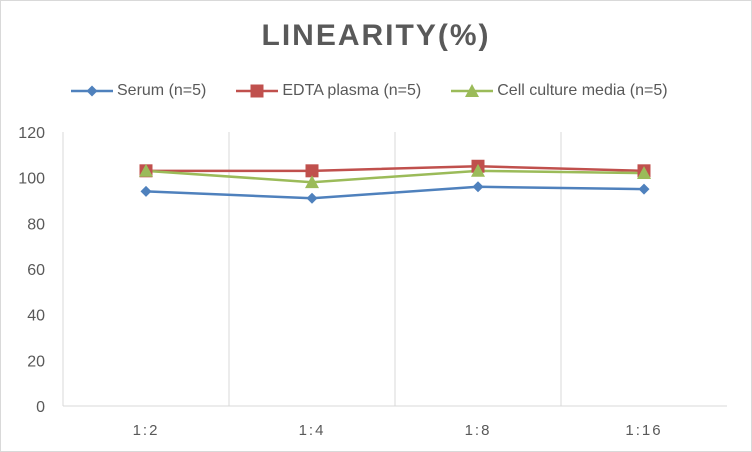  What do you see at coordinates (146, 430) in the screenshot?
I see `x-tick-label: 1:2` at bounding box center [146, 430].